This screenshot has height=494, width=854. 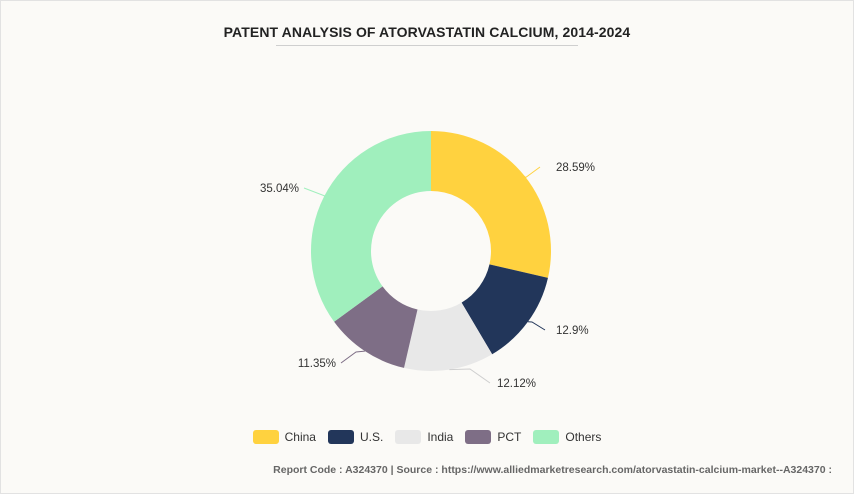 I want to click on legend-item-pct: PCT, so click(x=493, y=437).